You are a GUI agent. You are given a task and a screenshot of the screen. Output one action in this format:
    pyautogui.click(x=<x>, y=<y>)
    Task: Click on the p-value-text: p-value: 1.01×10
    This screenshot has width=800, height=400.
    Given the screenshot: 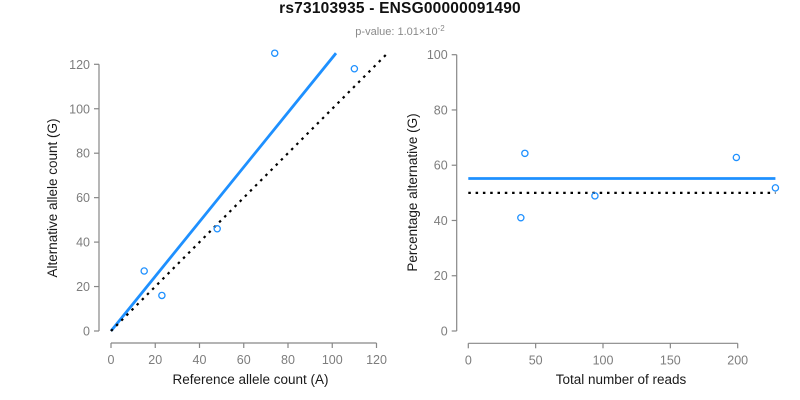 What is the action you would take?
    pyautogui.click(x=396, y=32)
    